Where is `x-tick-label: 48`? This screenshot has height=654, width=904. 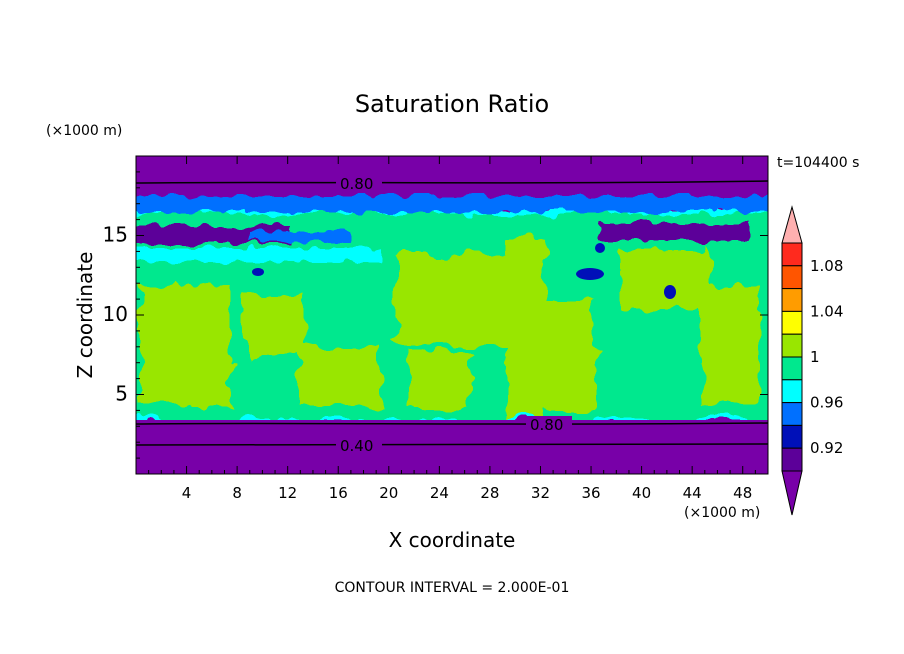
x-tick-label: 48 is located at coordinates (742, 493).